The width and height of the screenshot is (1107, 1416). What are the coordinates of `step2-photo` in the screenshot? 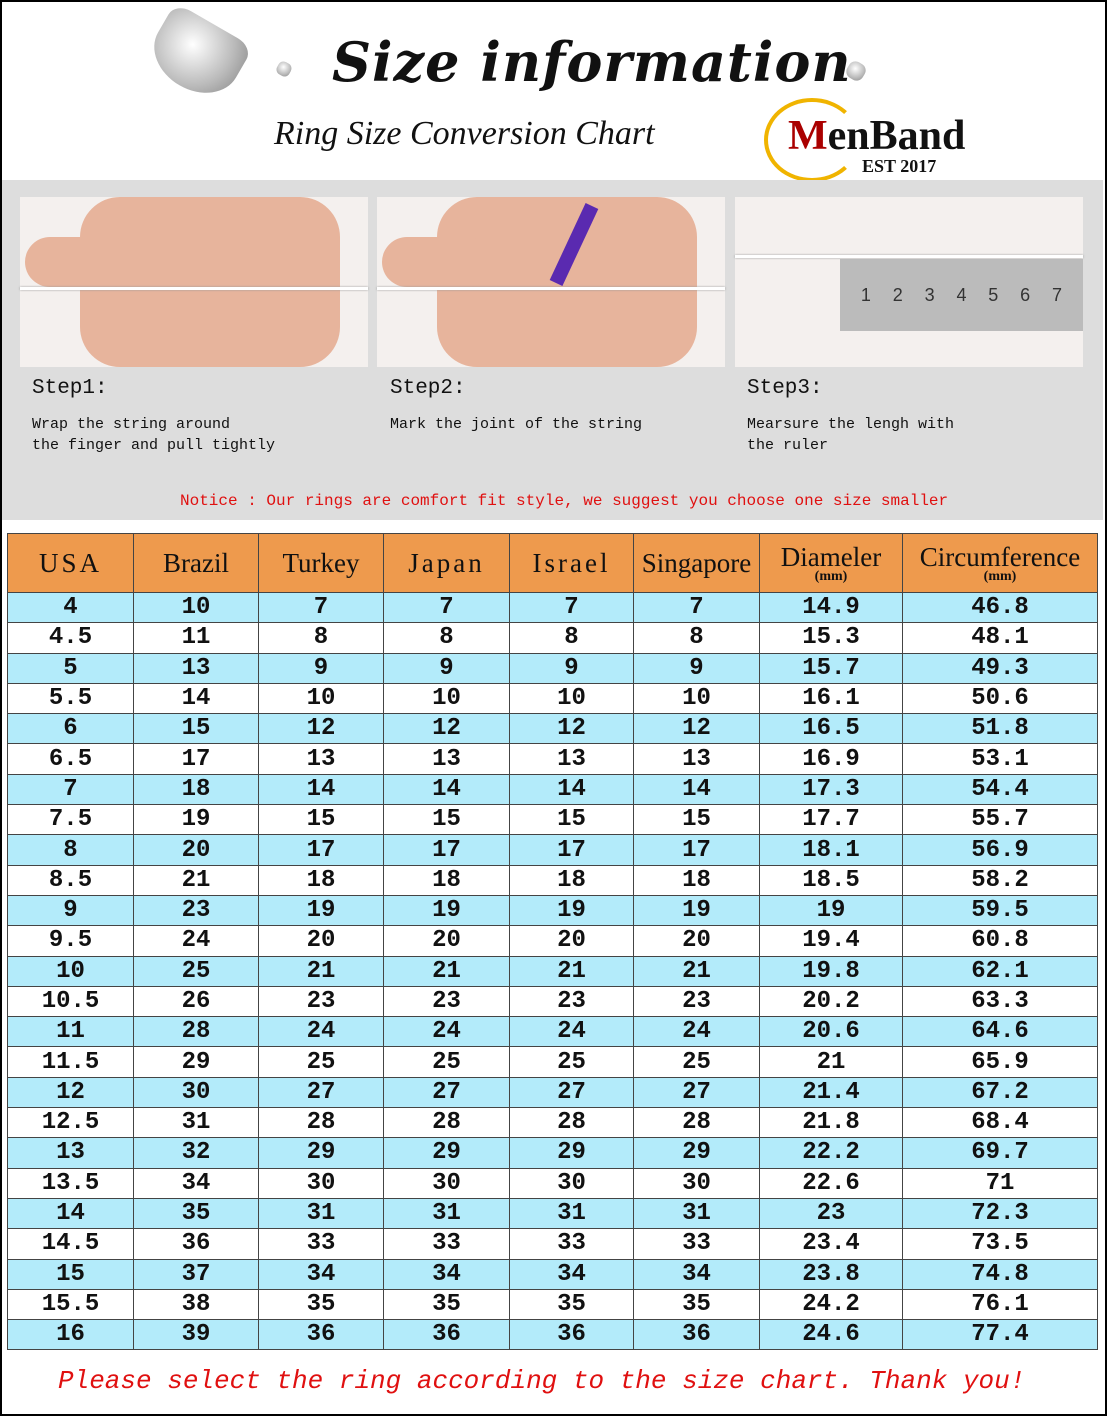 It's located at (551, 282).